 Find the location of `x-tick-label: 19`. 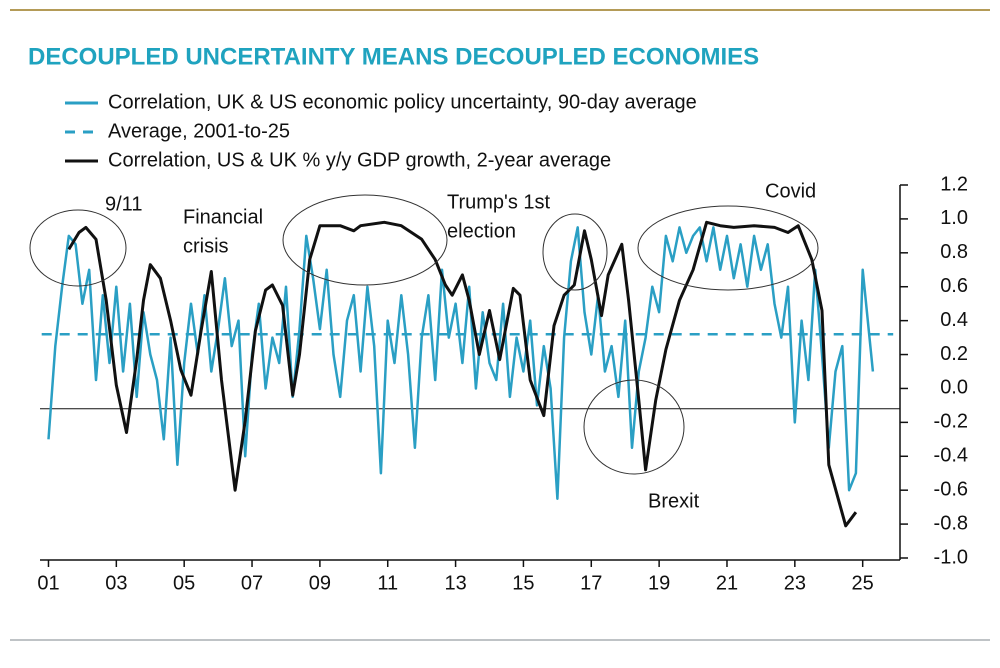

x-tick-label: 19 is located at coordinates (659, 583).